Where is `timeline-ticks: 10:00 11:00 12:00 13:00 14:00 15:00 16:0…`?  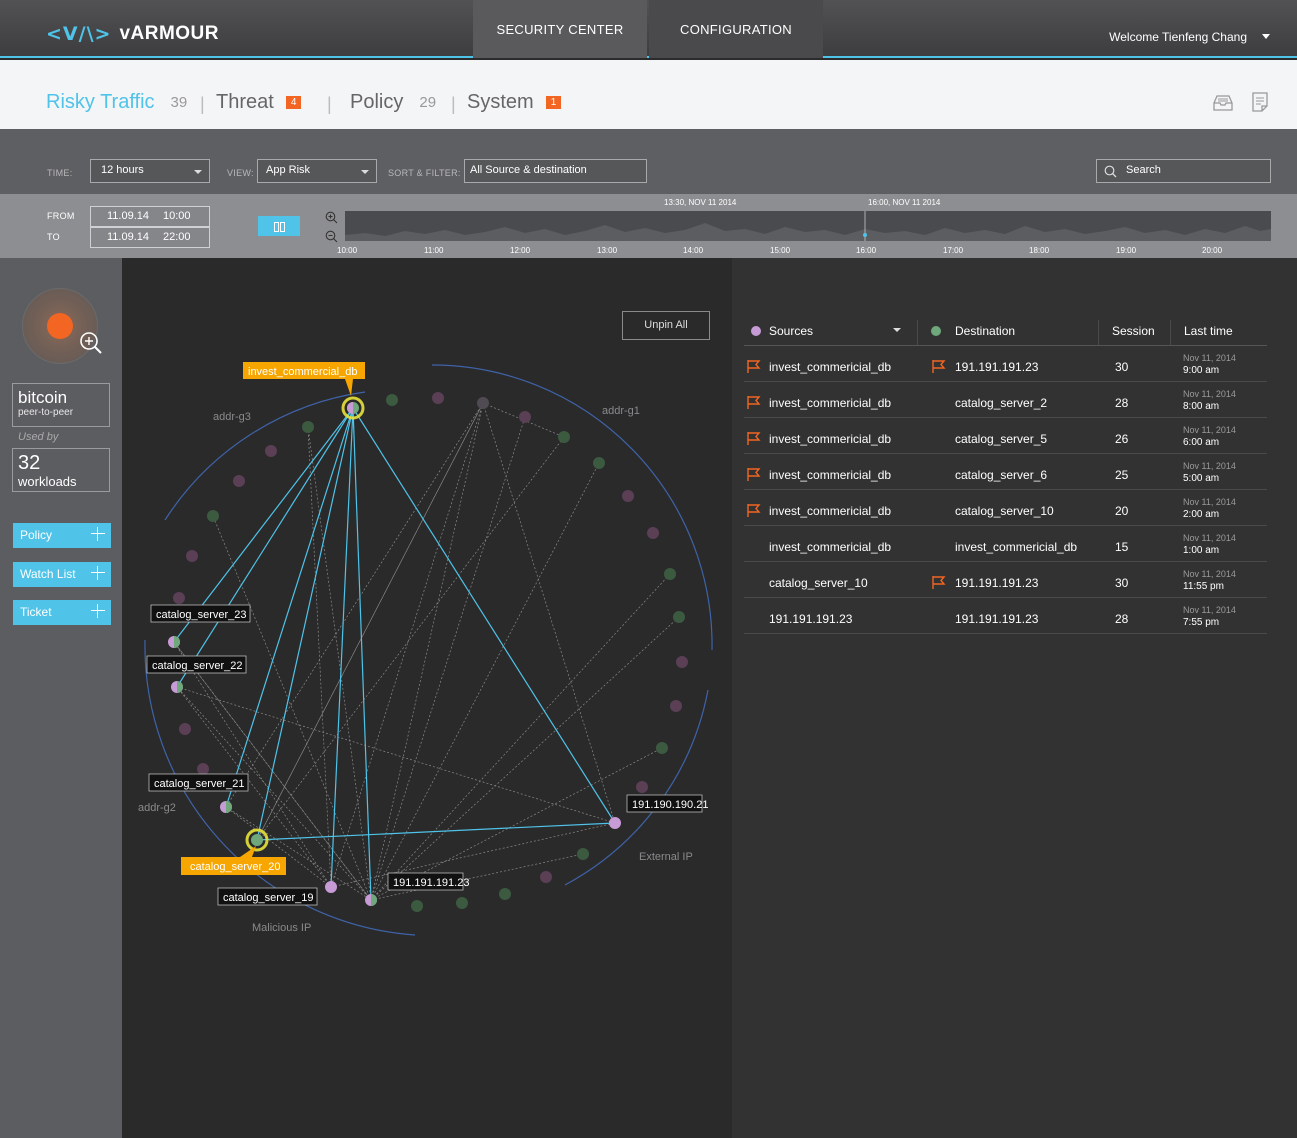 timeline-ticks: 10:00 11:00 12:00 13:00 14:00 15:00 16:0… is located at coordinates (804, 252).